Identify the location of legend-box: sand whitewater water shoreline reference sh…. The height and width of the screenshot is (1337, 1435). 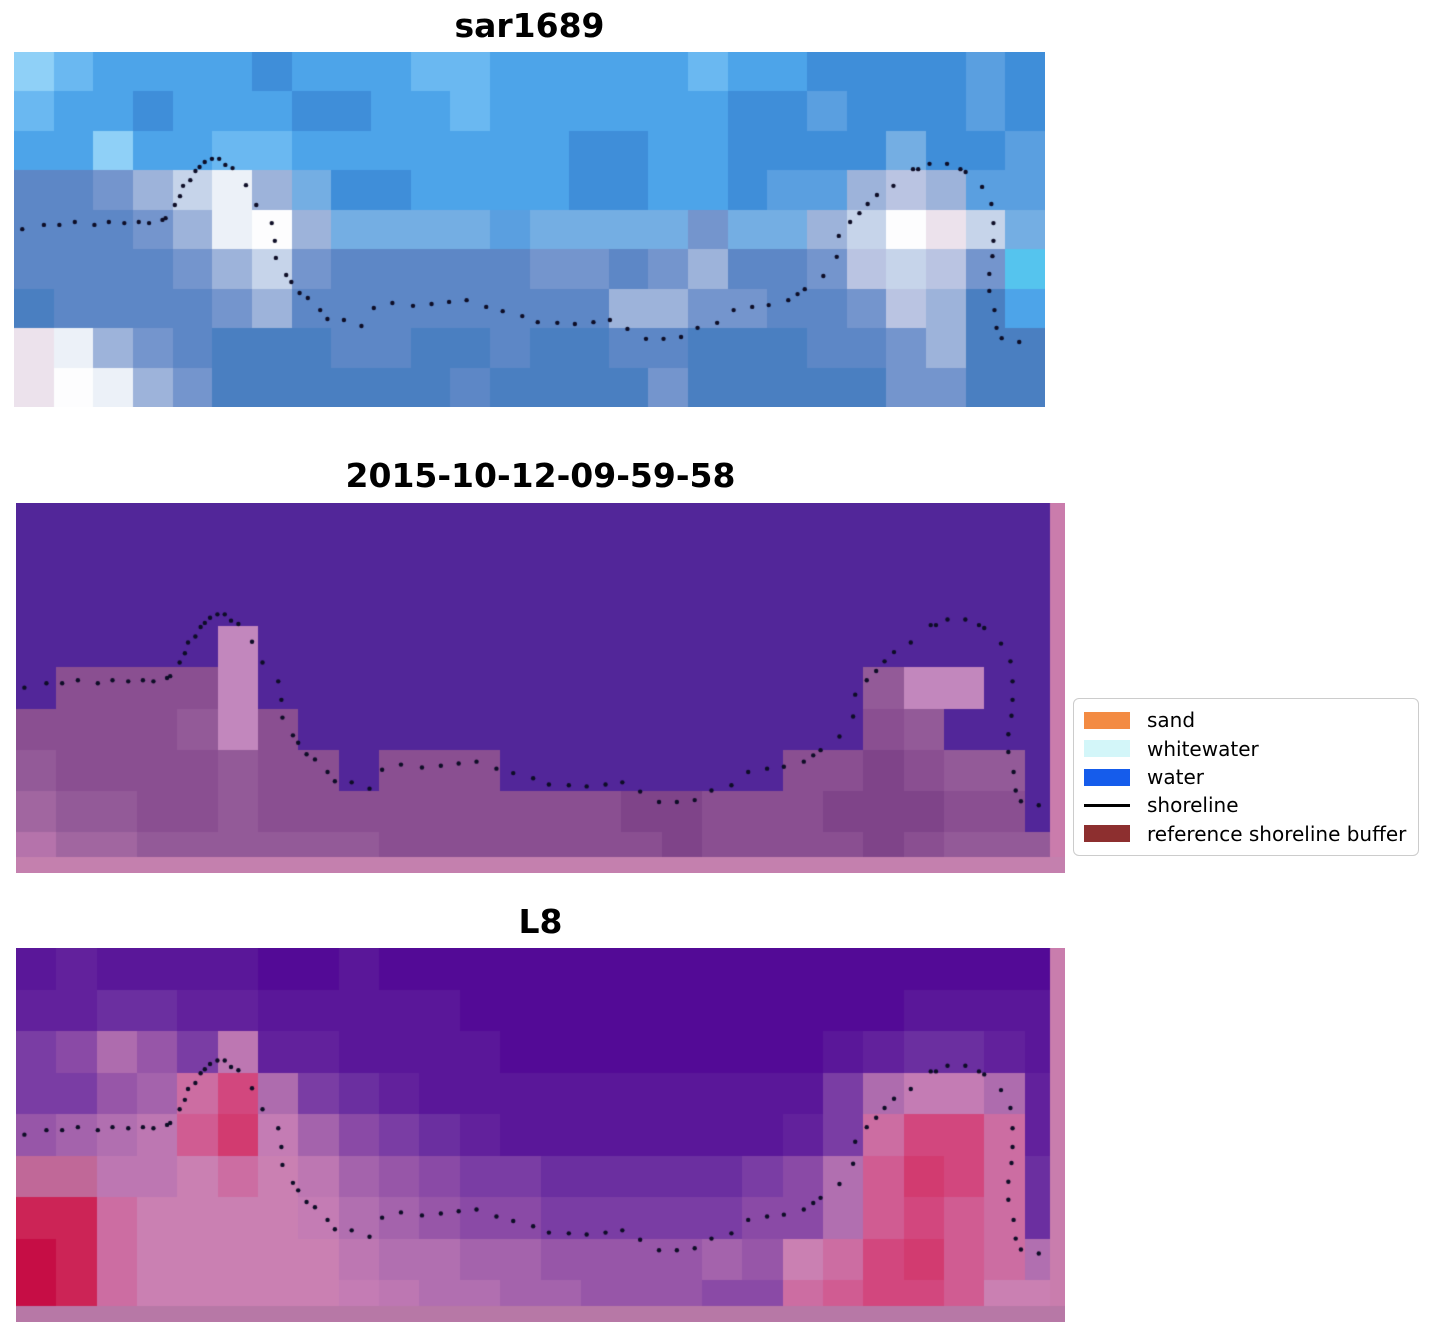
(1246, 777).